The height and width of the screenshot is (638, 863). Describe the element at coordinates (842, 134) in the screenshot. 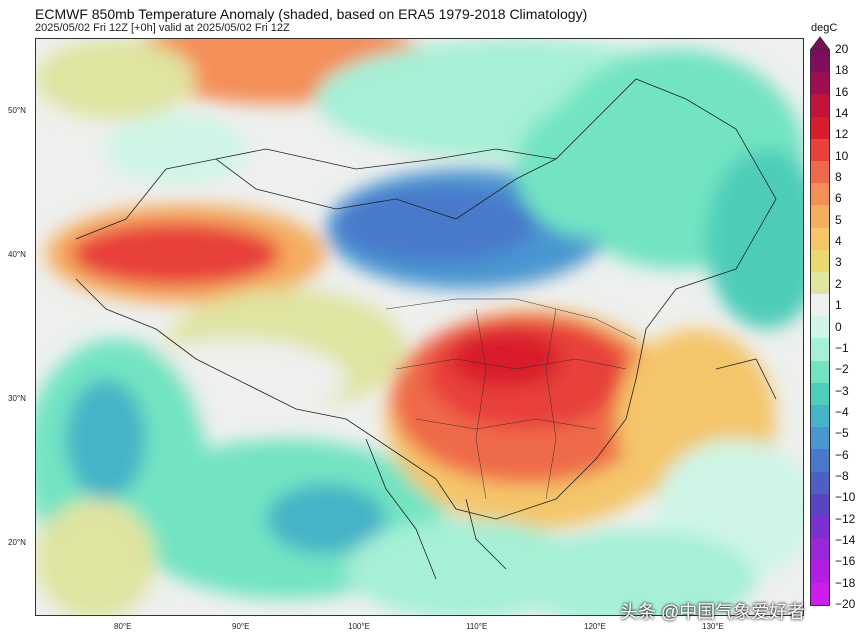

I see `colorbar-tick-label: 12` at that location.